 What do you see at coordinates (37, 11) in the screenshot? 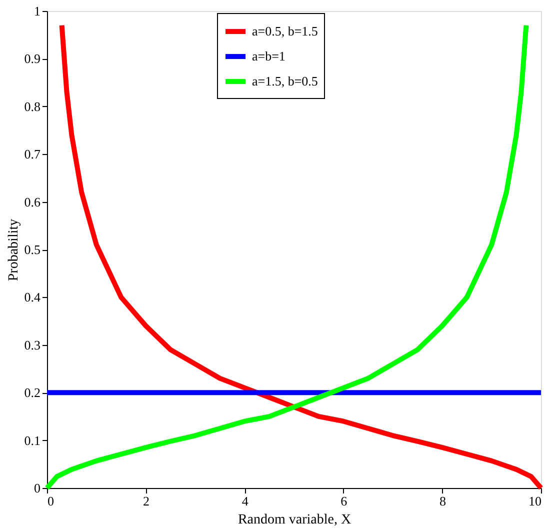
I see `y-tick-label: 1` at bounding box center [37, 11].